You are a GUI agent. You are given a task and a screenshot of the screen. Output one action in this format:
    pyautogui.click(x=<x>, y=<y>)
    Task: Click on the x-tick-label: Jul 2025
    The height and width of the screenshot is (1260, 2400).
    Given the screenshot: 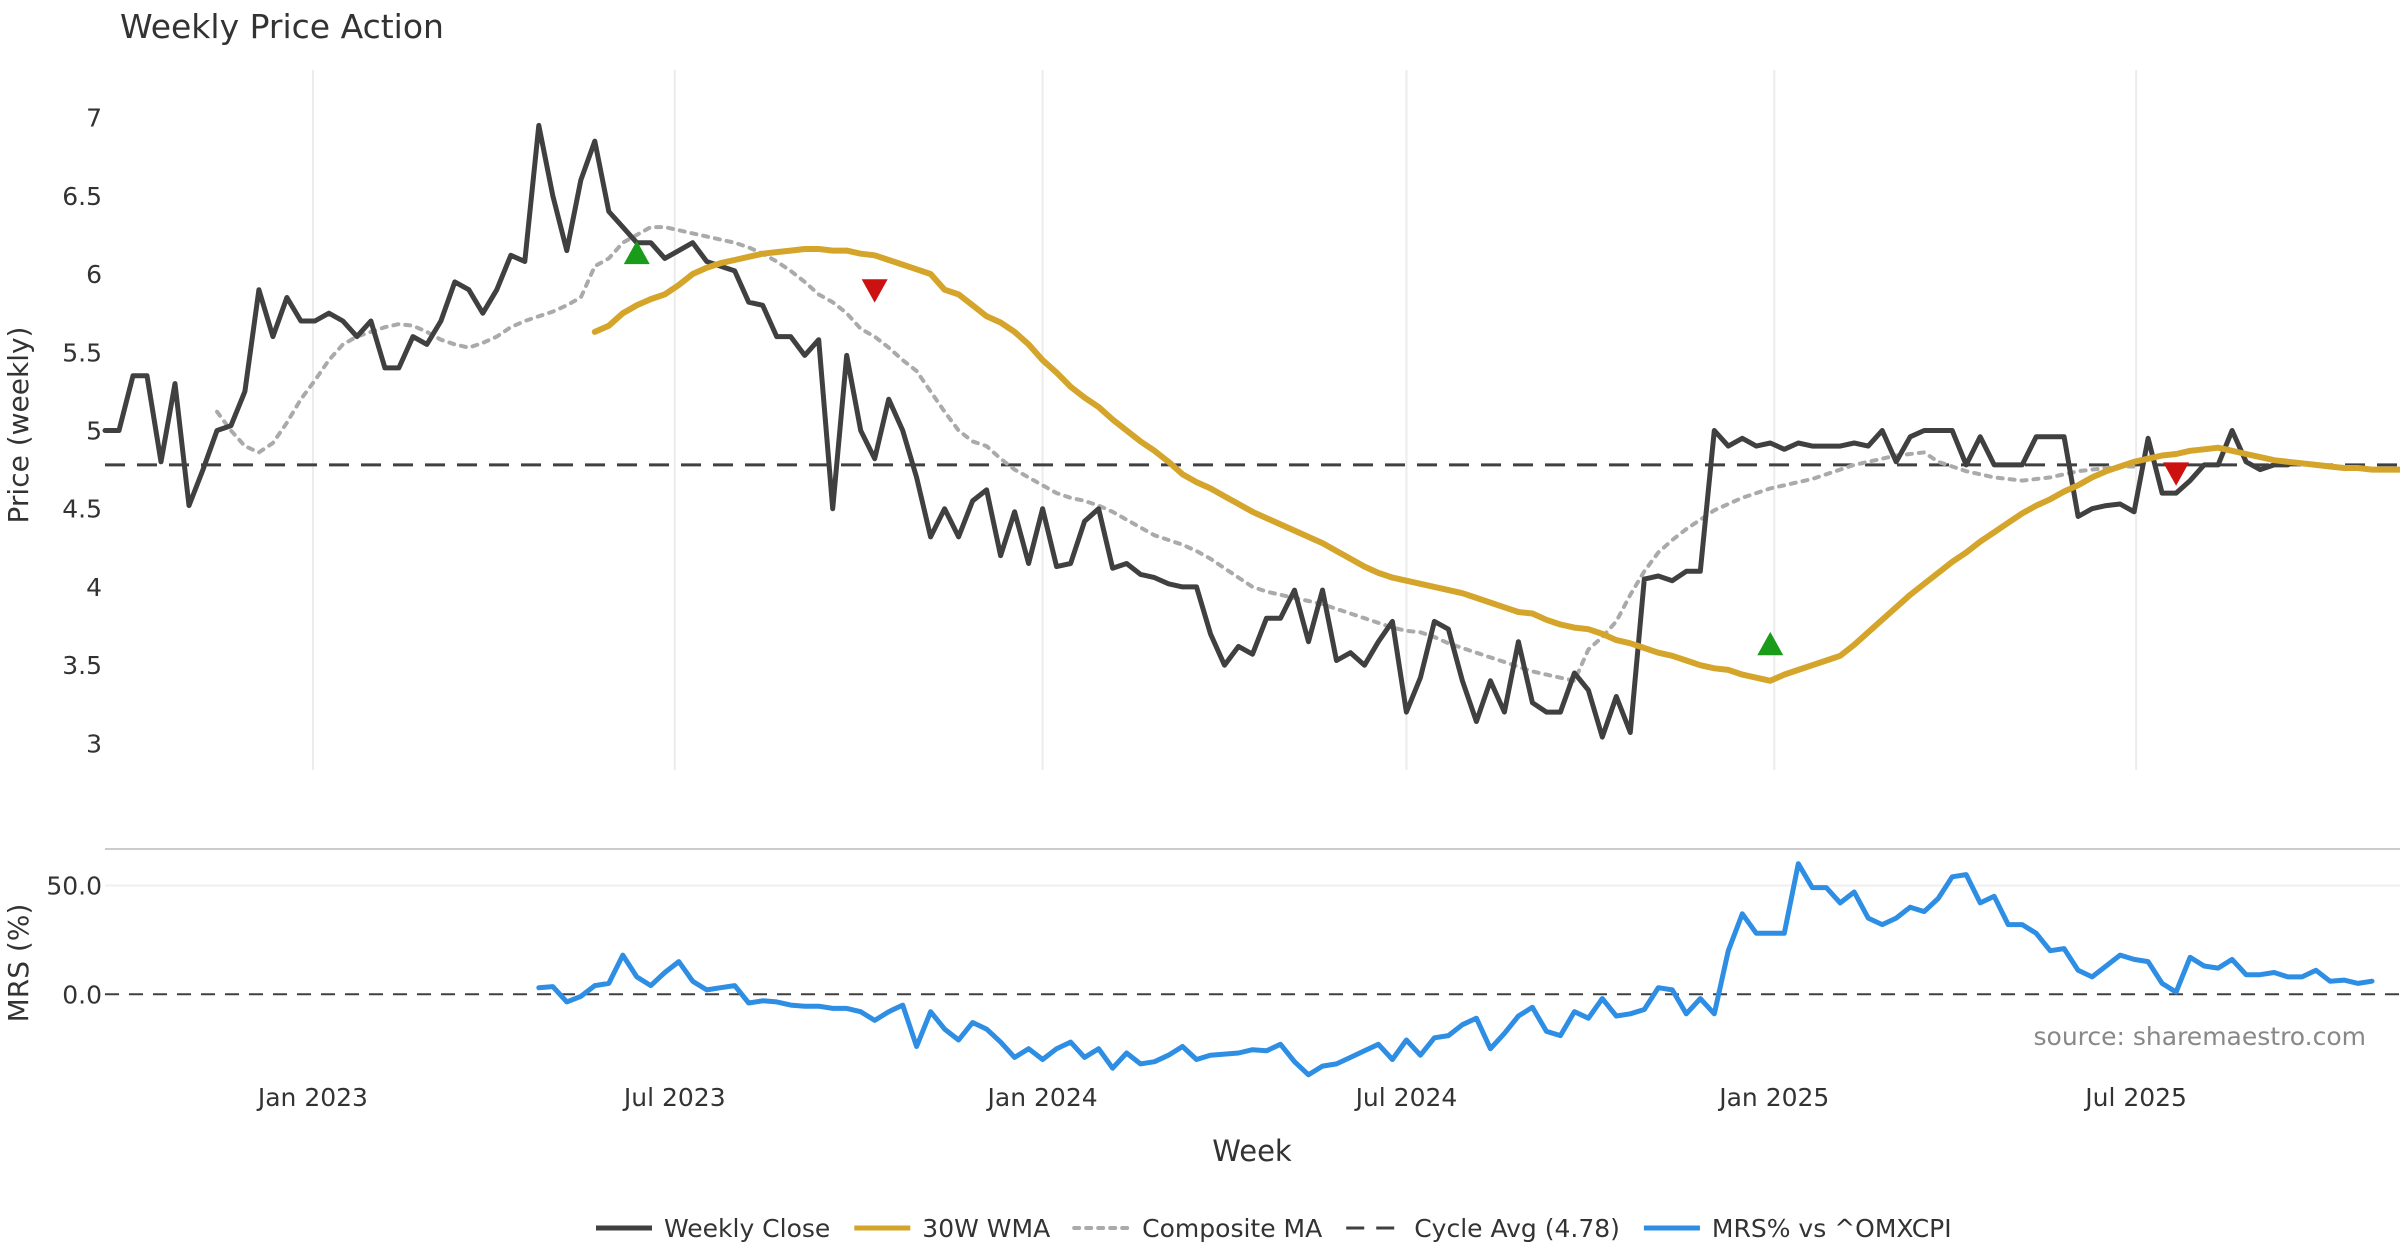 What is the action you would take?
    pyautogui.click(x=2135, y=1097)
    